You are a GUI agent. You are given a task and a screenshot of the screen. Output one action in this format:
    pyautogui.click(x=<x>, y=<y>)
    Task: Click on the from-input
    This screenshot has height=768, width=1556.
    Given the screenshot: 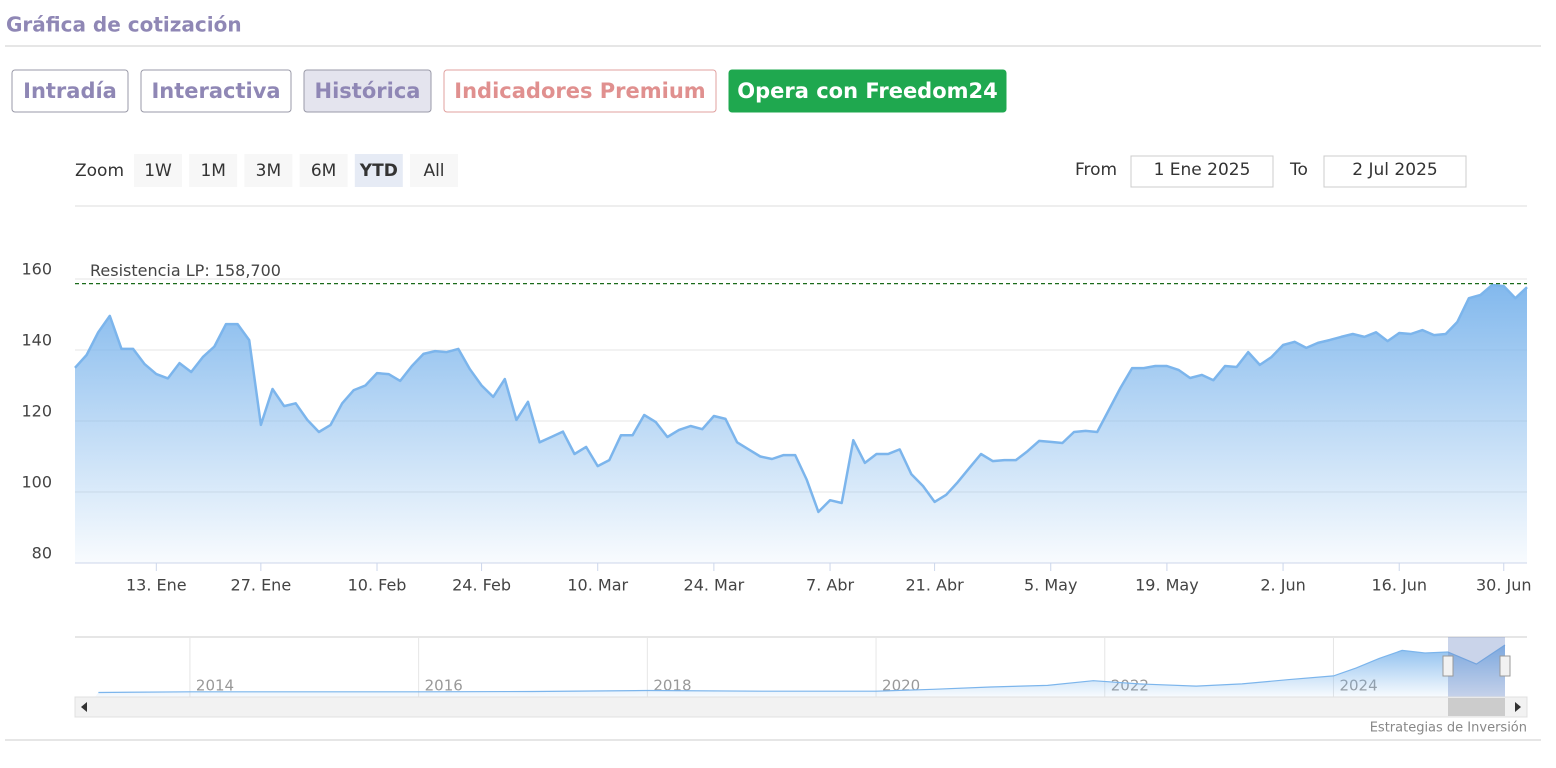 What is the action you would take?
    pyautogui.click(x=1202, y=171)
    